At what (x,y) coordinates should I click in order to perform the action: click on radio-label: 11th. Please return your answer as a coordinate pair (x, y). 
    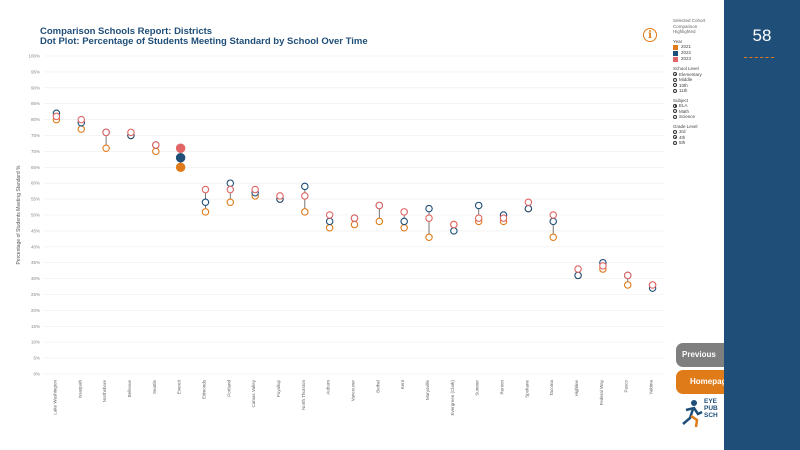
    Looking at the image, I should click on (683, 90).